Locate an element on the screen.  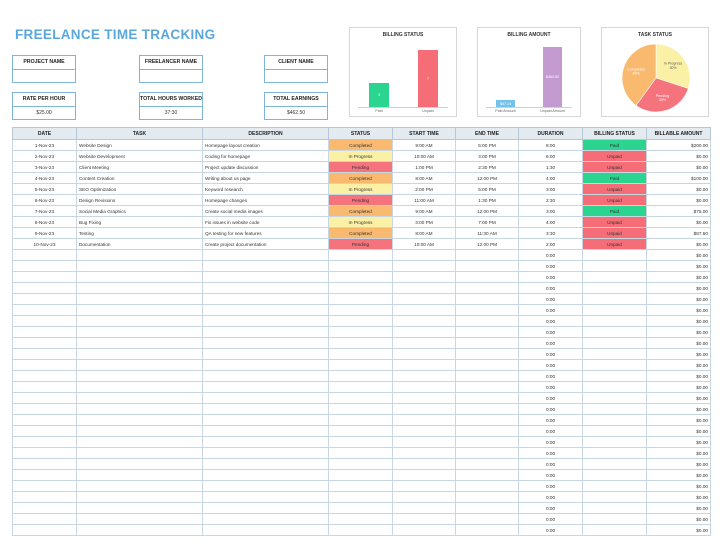
cell-task: Documentation is located at coordinates (139, 244).